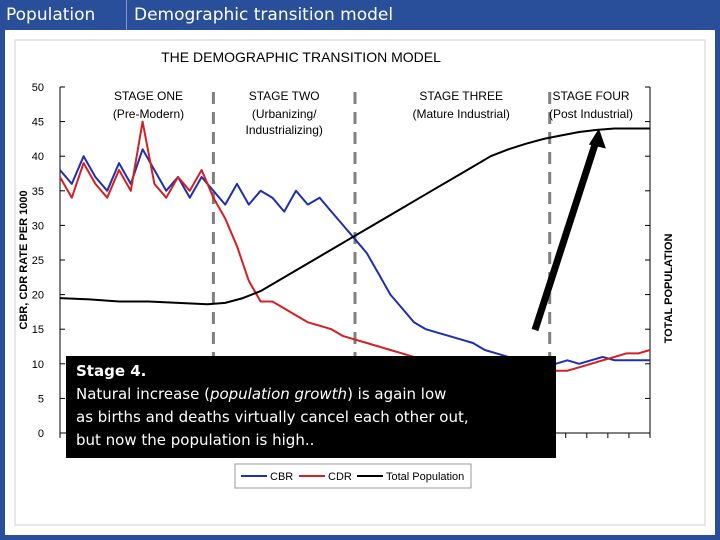 This screenshot has height=540, width=720. I want to click on y-tick-label: 35, so click(38, 192).